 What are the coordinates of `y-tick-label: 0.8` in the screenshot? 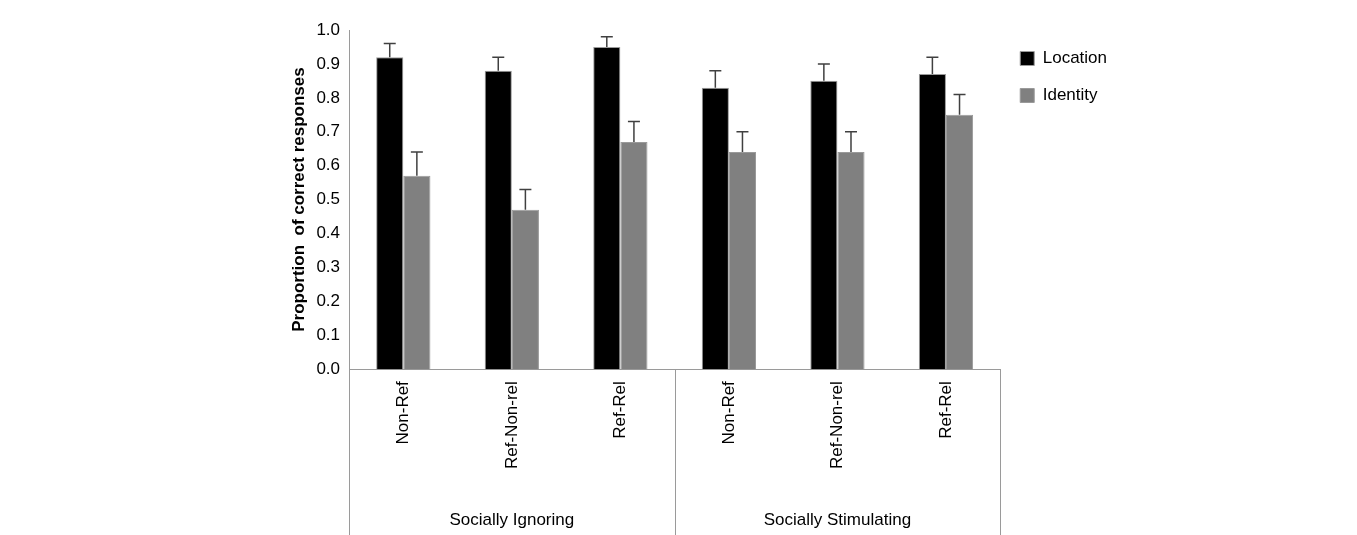 It's located at (328, 97).